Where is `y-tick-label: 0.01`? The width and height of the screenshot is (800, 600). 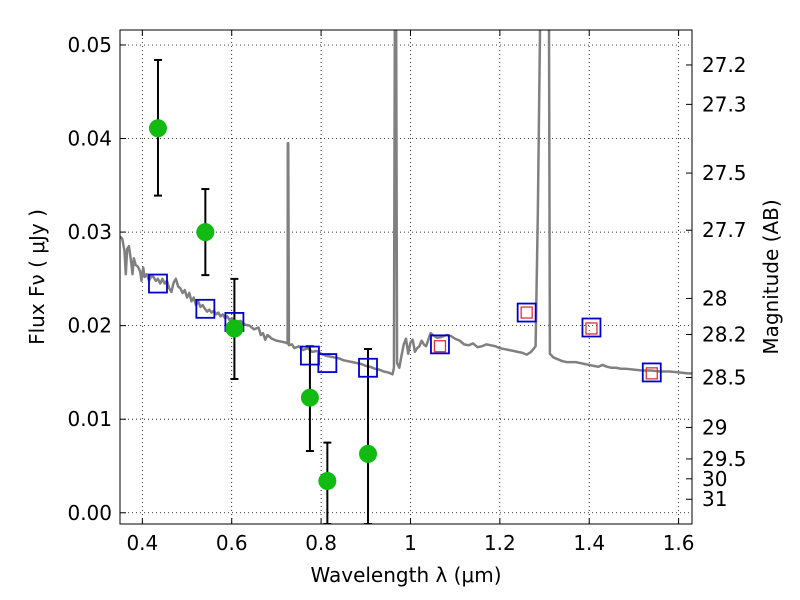 y-tick-label: 0.01 is located at coordinates (89, 419).